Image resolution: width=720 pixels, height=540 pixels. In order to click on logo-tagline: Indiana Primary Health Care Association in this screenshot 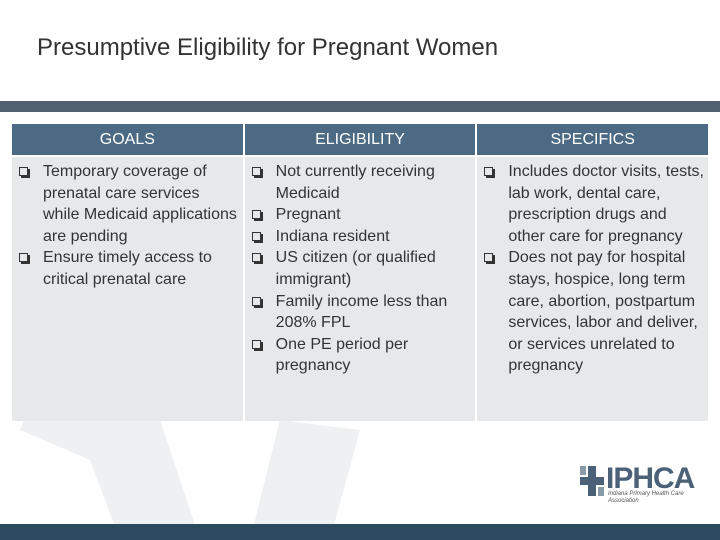, I will do `click(646, 497)`.